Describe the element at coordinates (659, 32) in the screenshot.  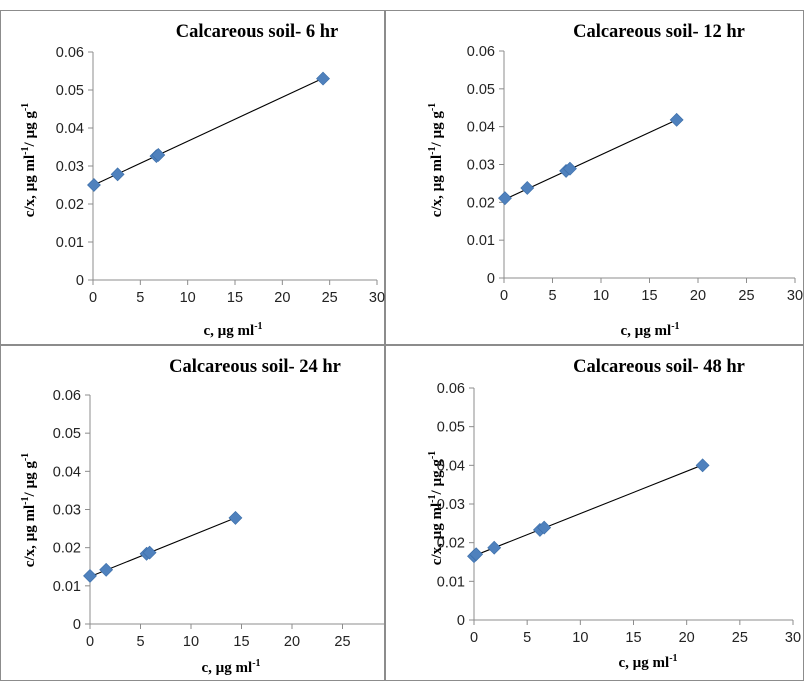
I see `chart-title: Calcareous soil- 12 hr` at that location.